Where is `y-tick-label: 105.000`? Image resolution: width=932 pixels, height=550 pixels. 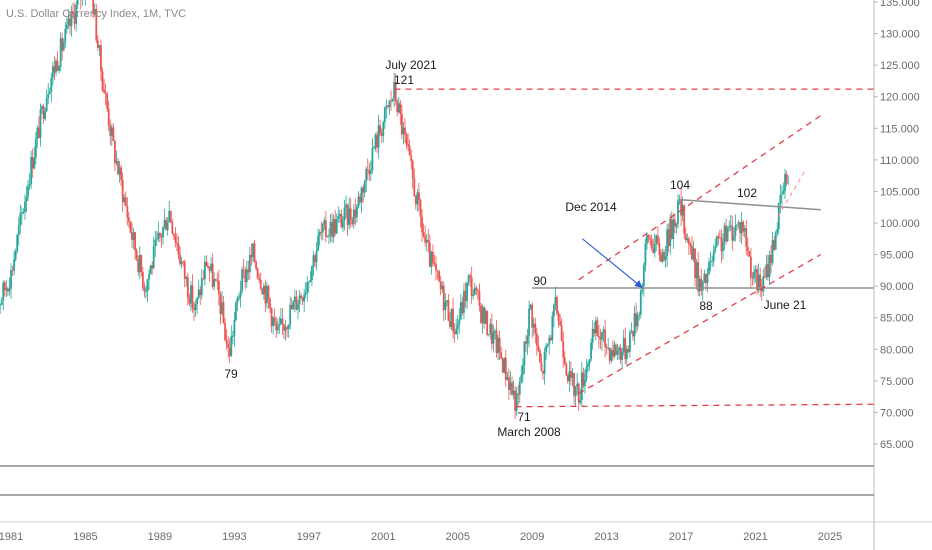 y-tick-label: 105.000 is located at coordinates (900, 192).